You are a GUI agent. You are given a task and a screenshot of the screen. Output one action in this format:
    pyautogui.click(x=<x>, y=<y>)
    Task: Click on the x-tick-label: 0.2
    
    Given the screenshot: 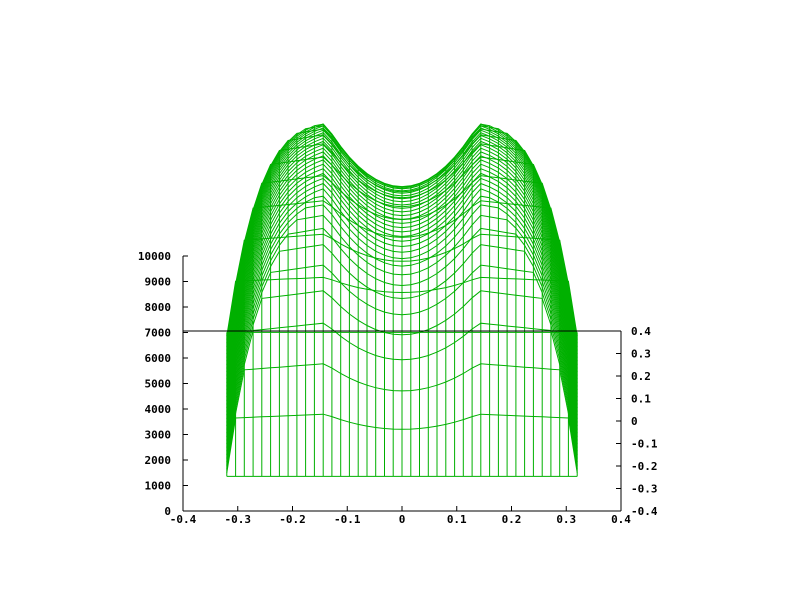 What is the action you would take?
    pyautogui.click(x=512, y=519)
    